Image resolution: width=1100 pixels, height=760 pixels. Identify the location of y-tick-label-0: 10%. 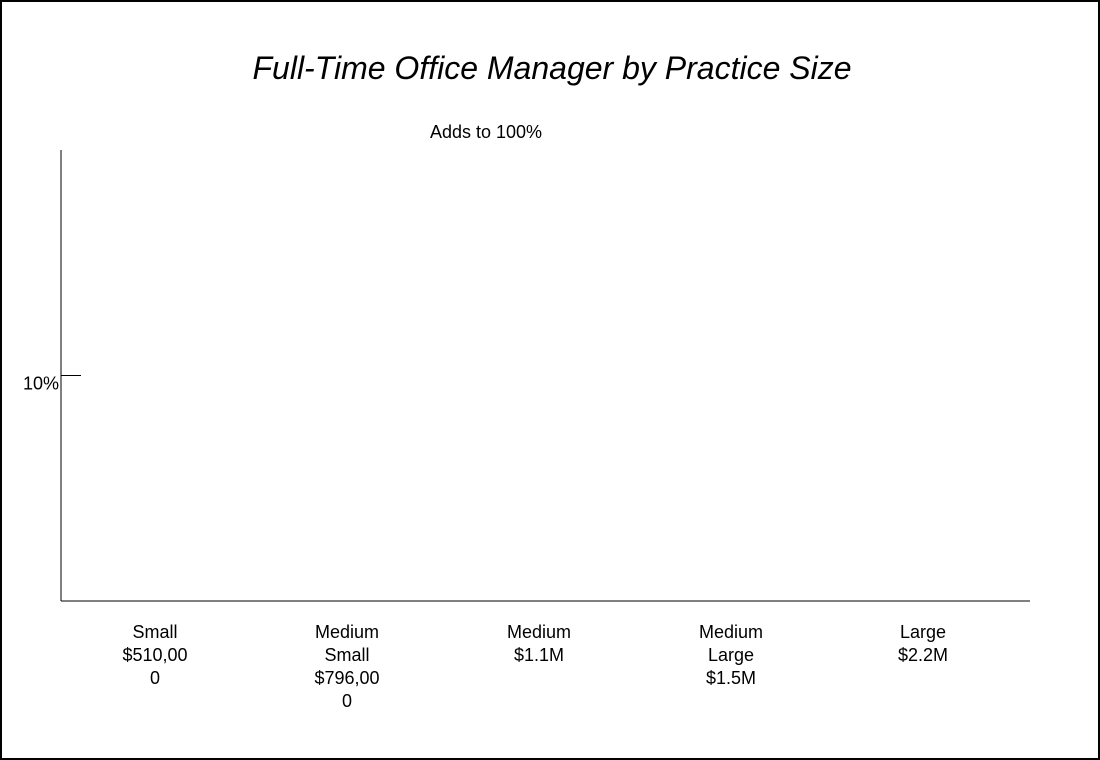
(41, 384).